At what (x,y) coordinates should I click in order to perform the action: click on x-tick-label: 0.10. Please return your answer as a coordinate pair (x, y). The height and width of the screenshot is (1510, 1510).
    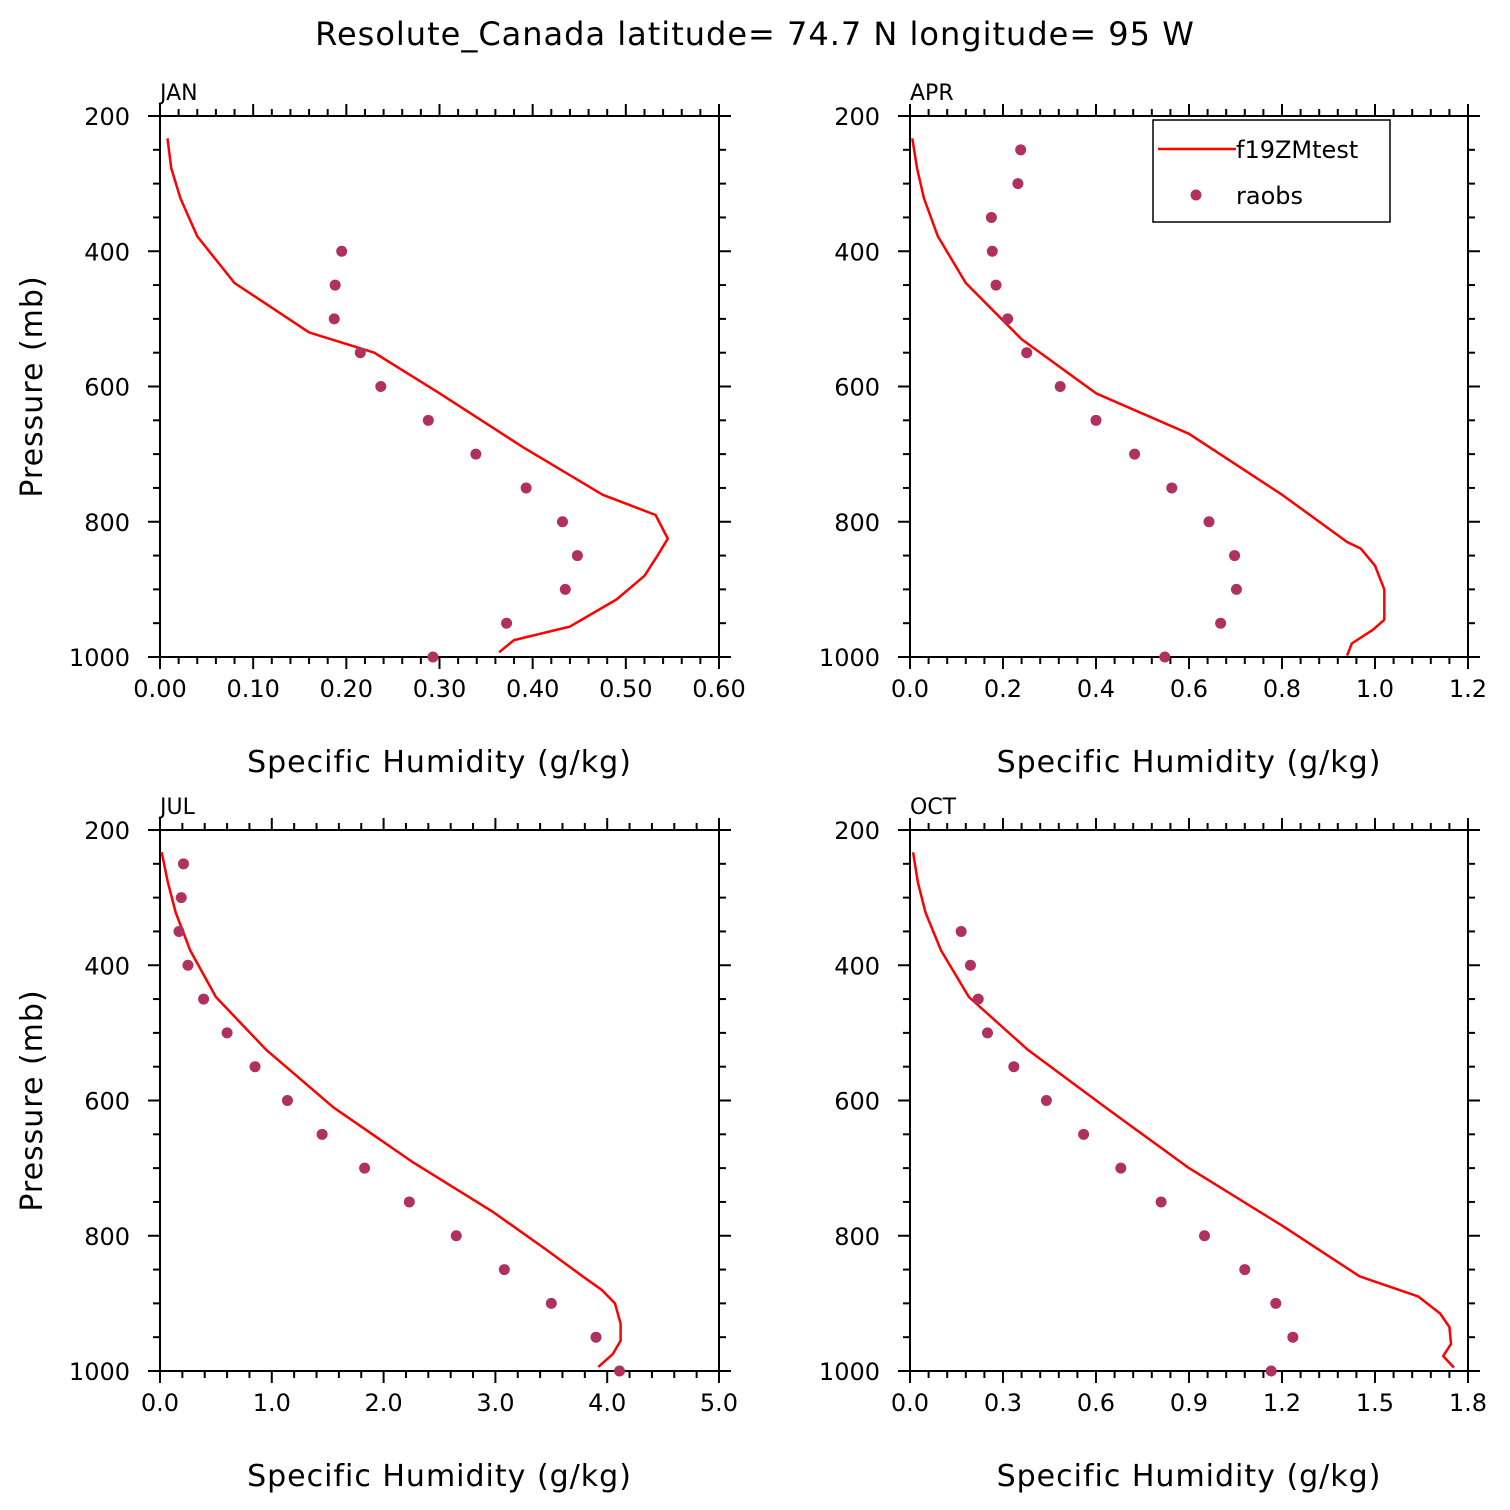
    Looking at the image, I should click on (252, 689).